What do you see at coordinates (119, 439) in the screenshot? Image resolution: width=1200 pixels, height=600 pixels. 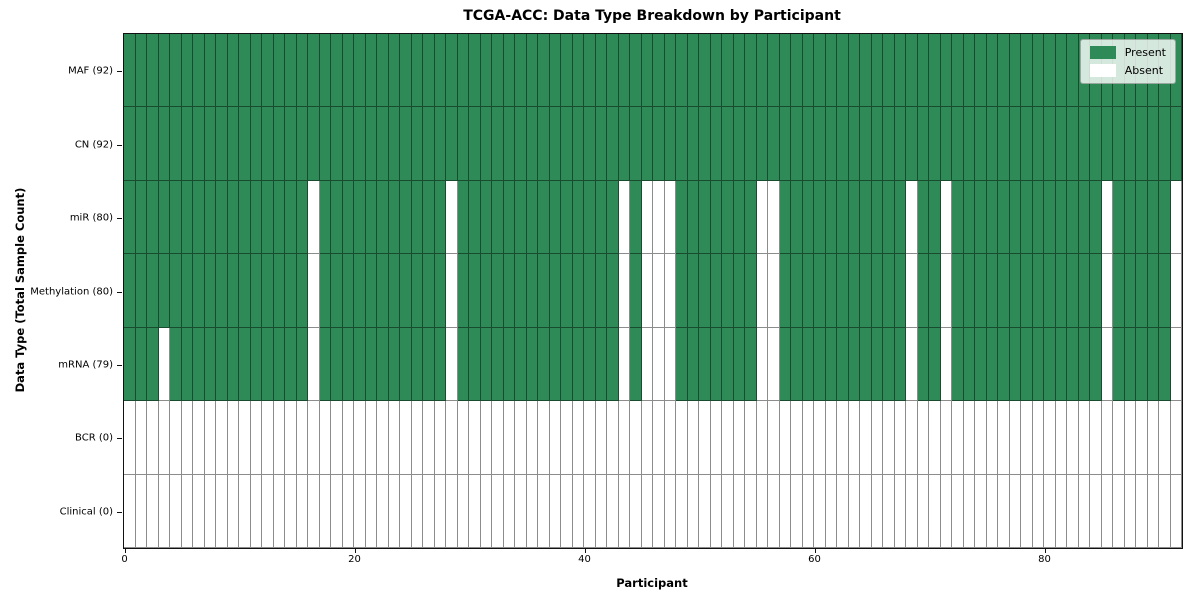 I see `y-tick-mark` at bounding box center [119, 439].